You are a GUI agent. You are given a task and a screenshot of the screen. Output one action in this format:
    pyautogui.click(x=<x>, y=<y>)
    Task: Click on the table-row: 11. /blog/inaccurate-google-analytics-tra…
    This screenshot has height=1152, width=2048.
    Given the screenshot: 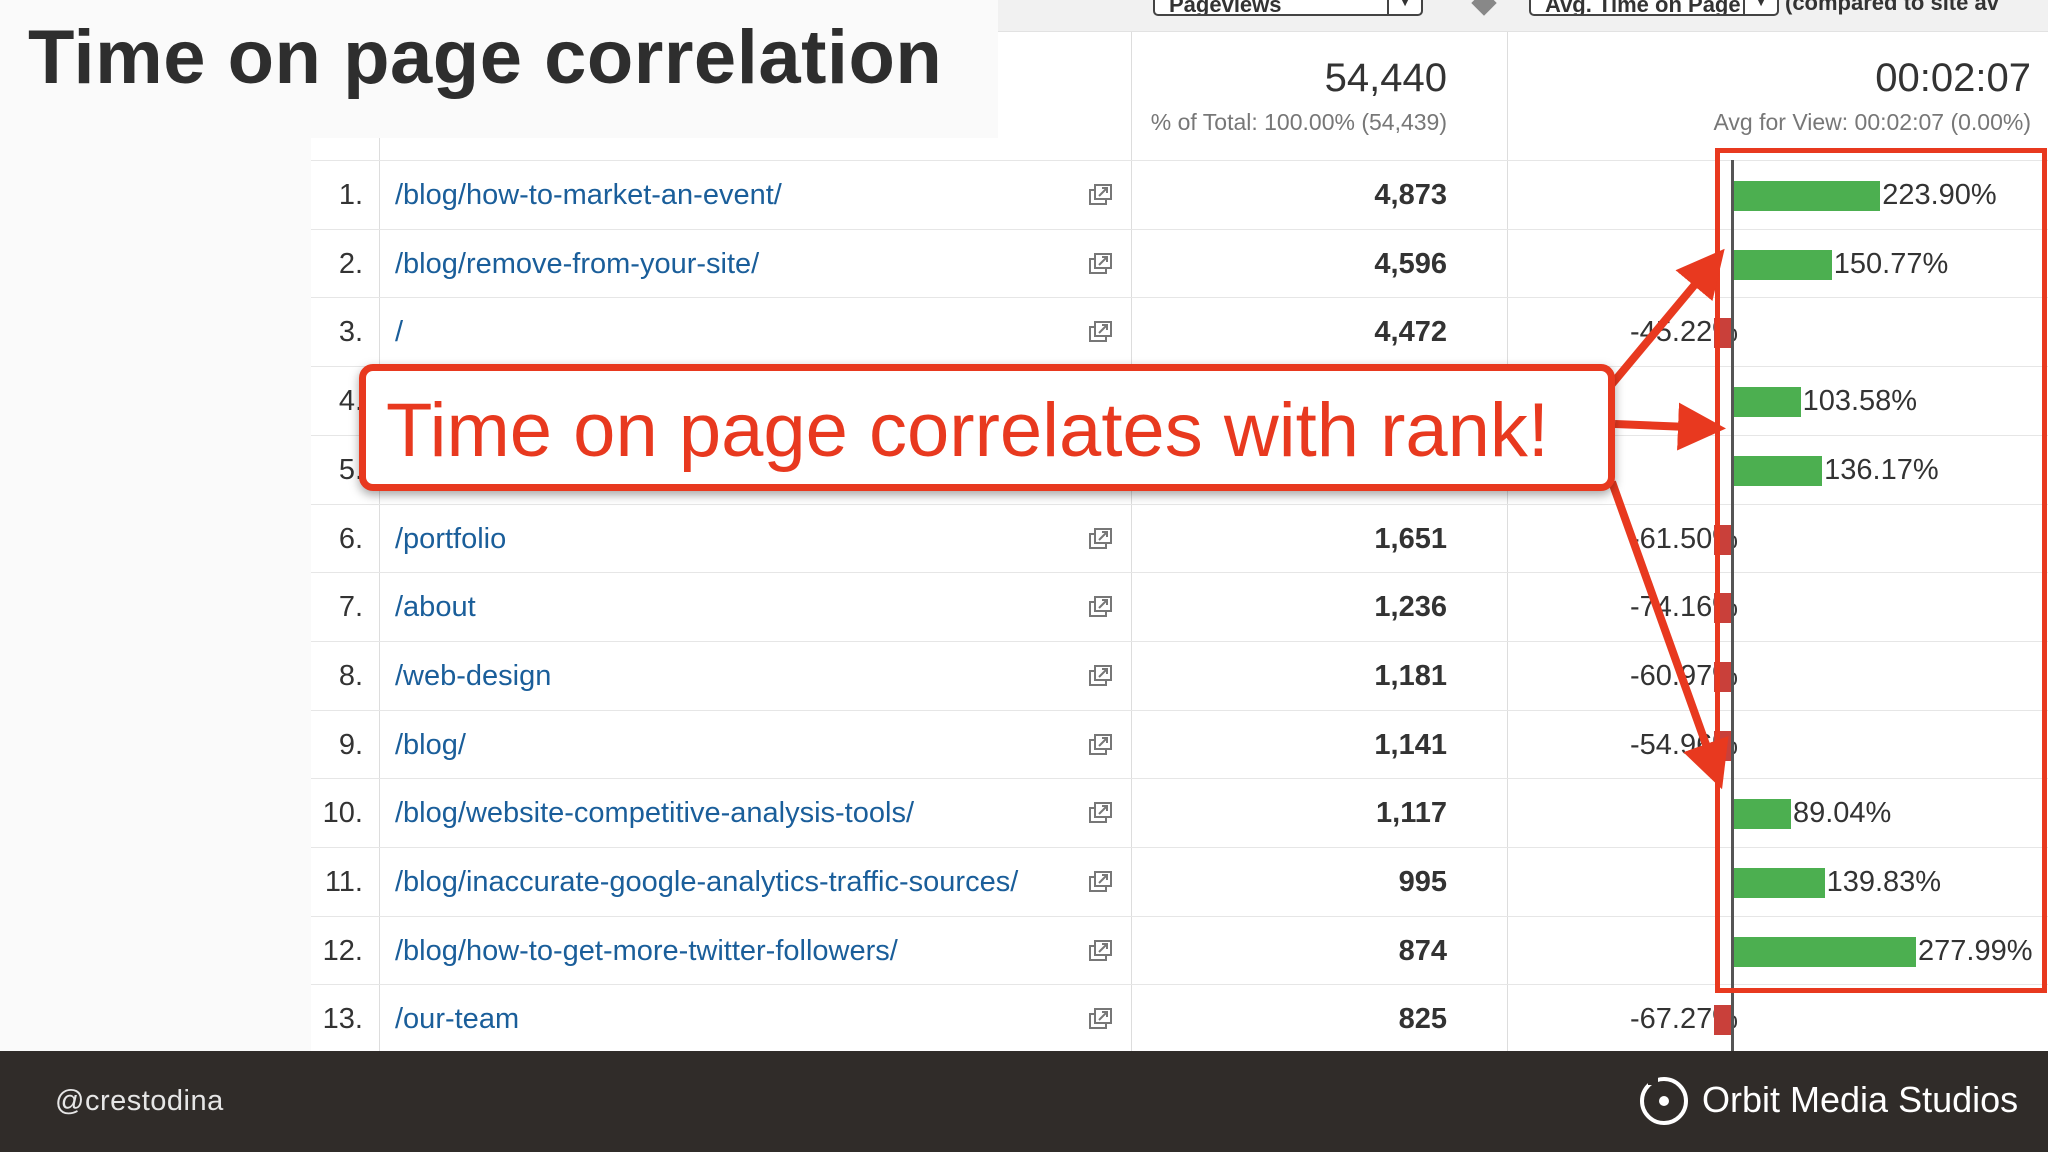 What is the action you would take?
    pyautogui.click(x=1179, y=881)
    